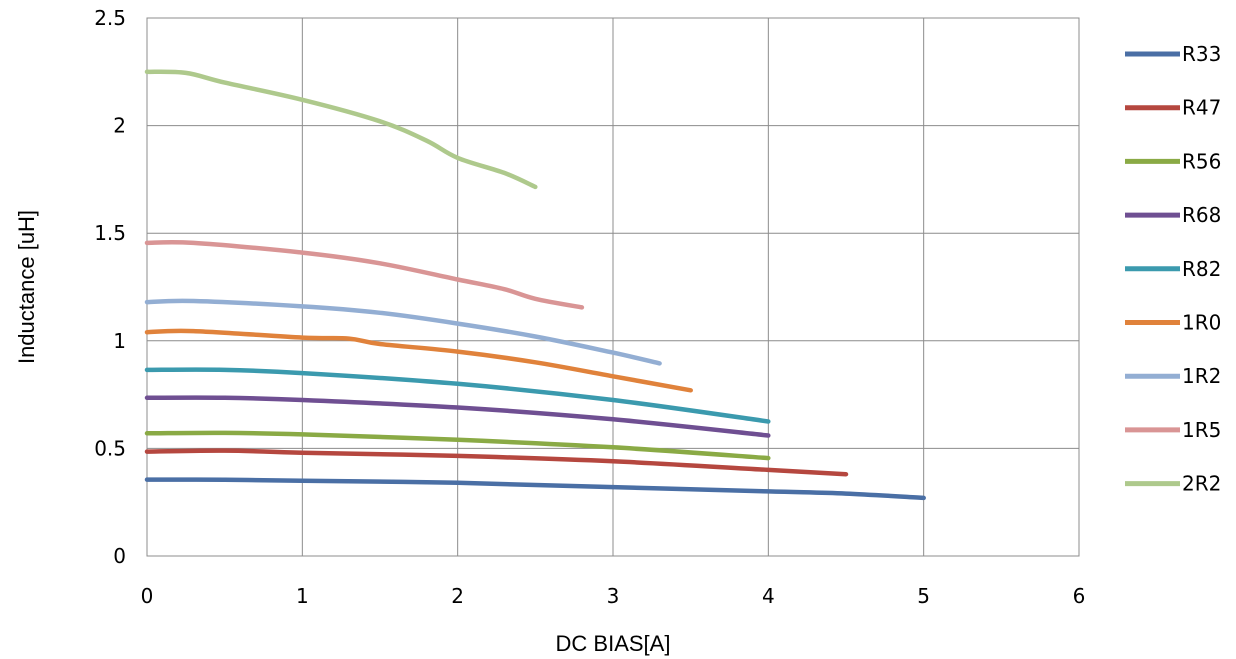 The image size is (1236, 659). Describe the element at coordinates (341, 129) in the screenshot. I see `series-line-2r2` at that location.